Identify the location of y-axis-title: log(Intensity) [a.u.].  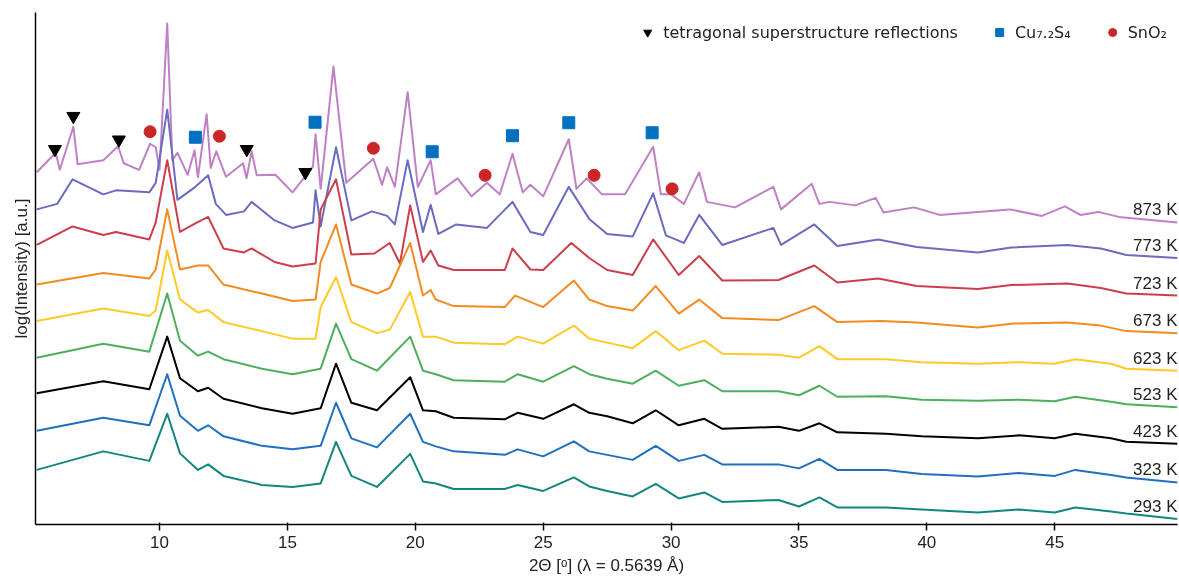
(21, 268).